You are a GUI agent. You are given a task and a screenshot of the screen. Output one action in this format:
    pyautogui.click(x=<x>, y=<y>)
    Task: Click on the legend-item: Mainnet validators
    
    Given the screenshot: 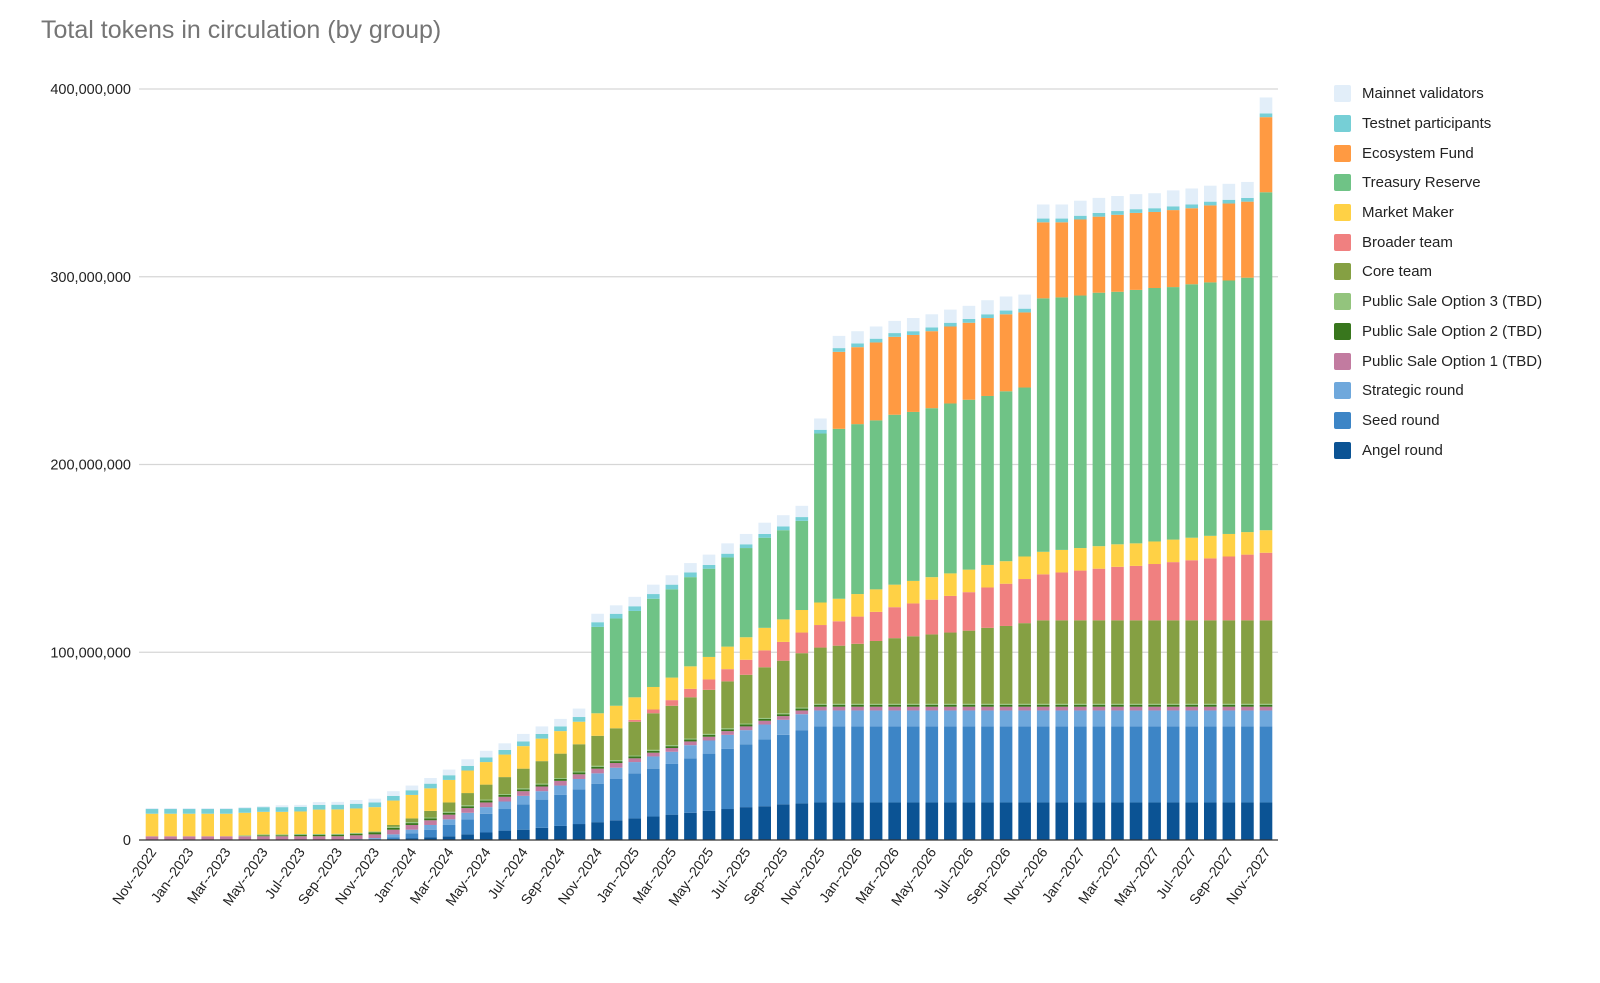 What is the action you would take?
    pyautogui.click(x=1438, y=94)
    